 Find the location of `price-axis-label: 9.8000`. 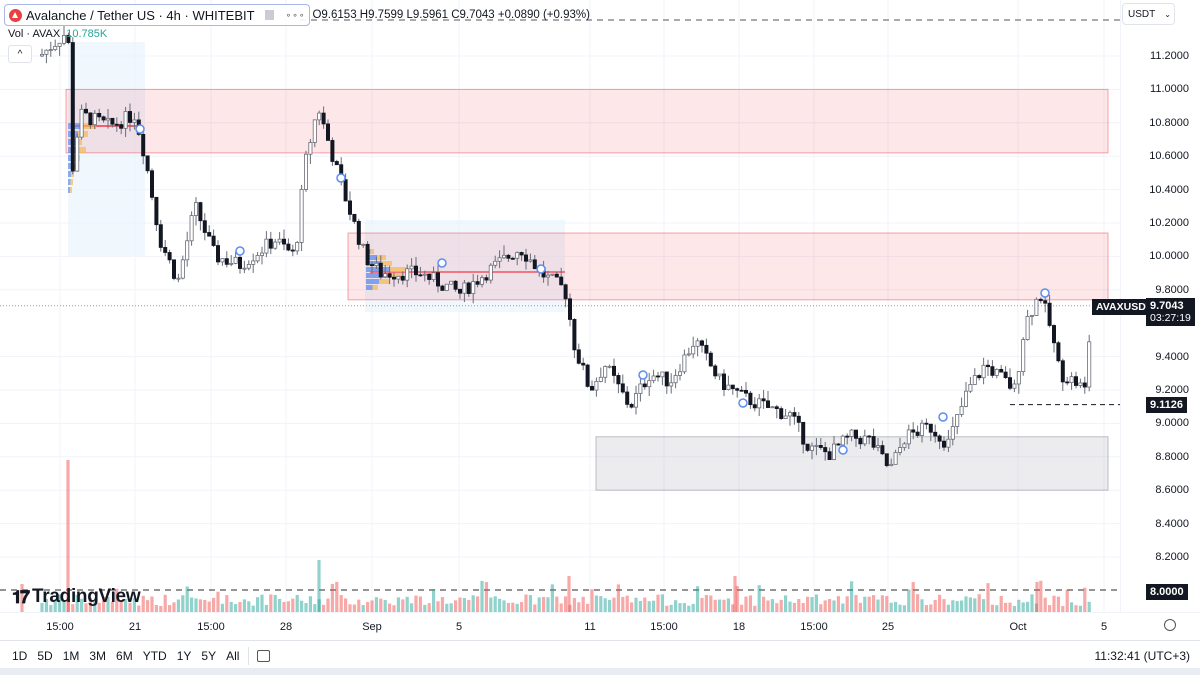

price-axis-label: 9.8000 is located at coordinates (1172, 289).